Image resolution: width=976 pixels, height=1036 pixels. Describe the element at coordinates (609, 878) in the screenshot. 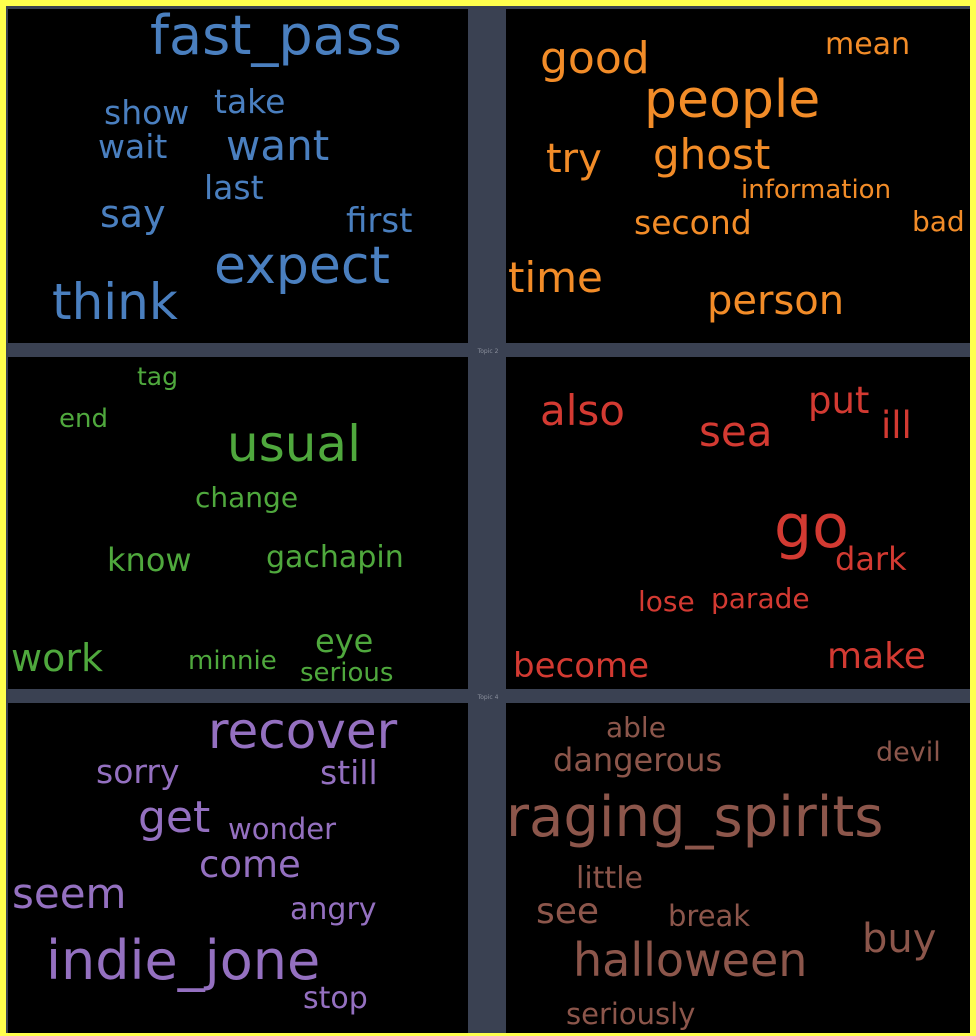

I see `word-little: little` at that location.